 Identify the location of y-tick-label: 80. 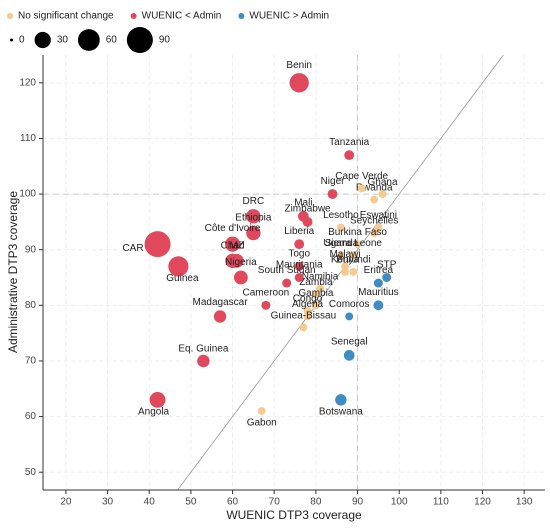
(31, 305).